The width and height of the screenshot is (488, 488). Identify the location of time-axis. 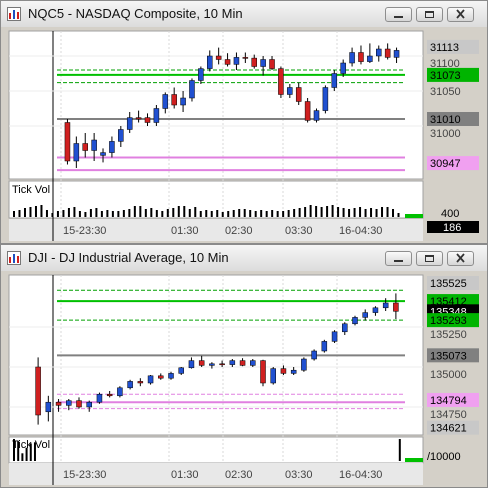
(216, 474).